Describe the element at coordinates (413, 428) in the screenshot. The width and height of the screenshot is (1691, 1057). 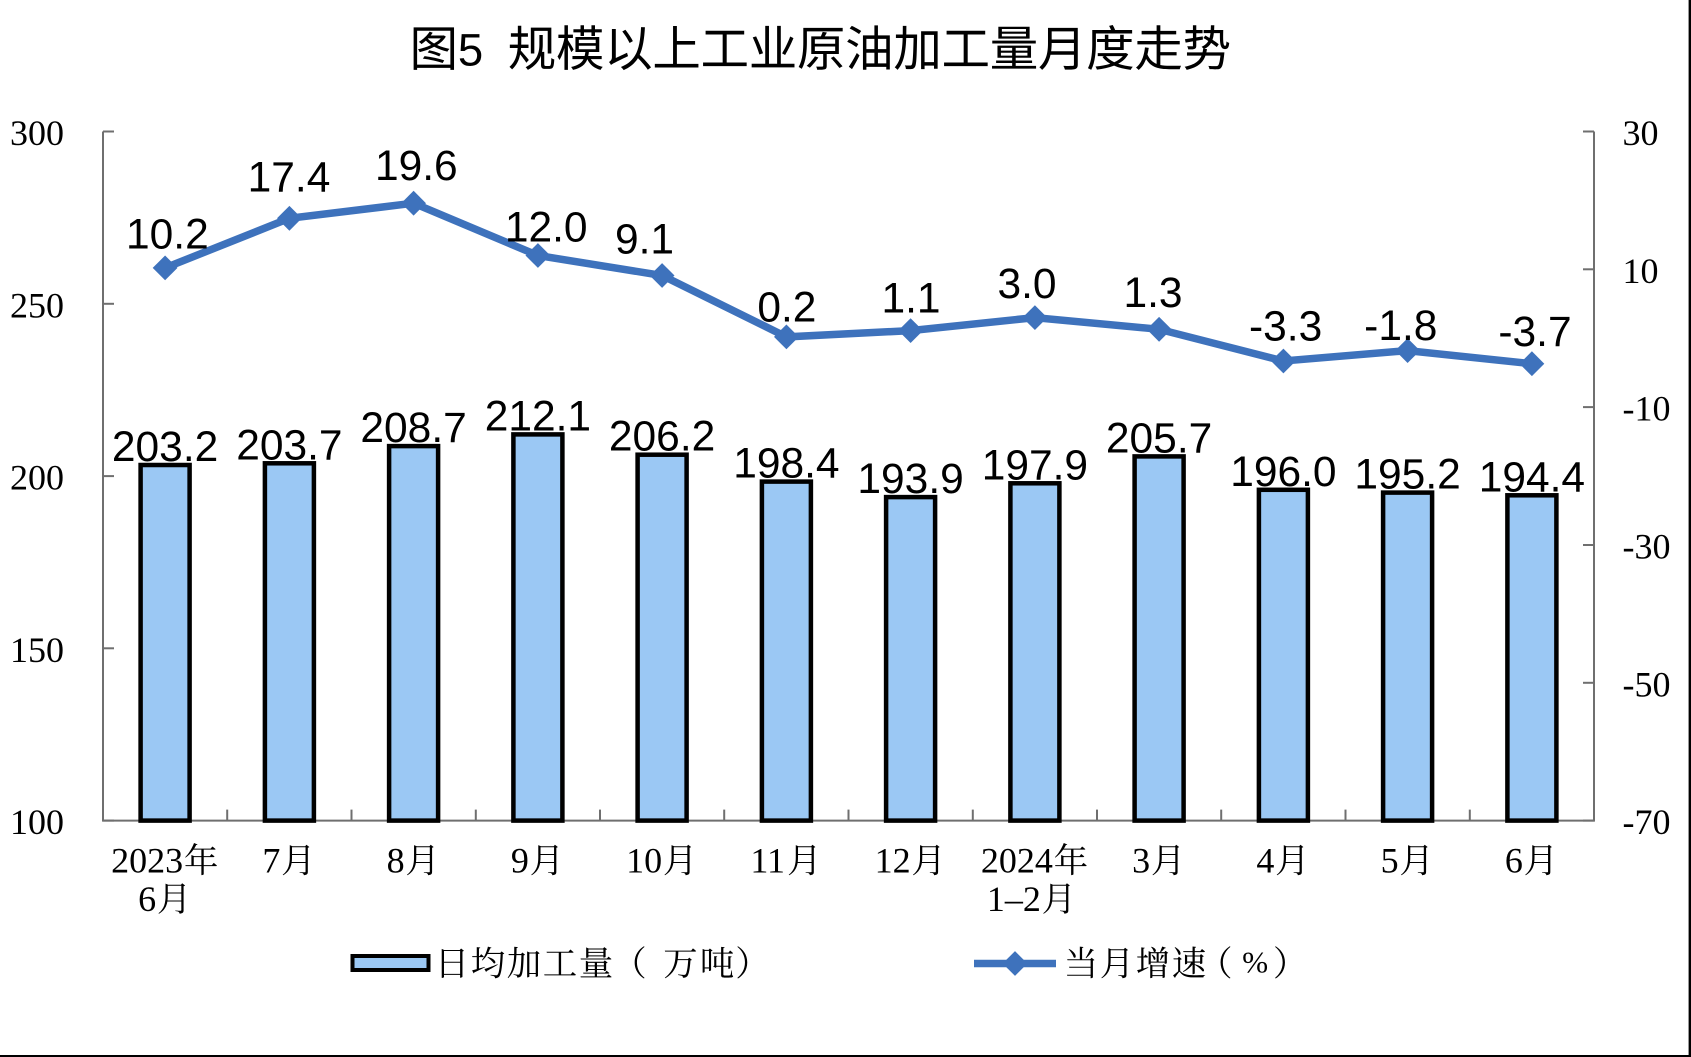
I see `svg-text: 208.7` at that location.